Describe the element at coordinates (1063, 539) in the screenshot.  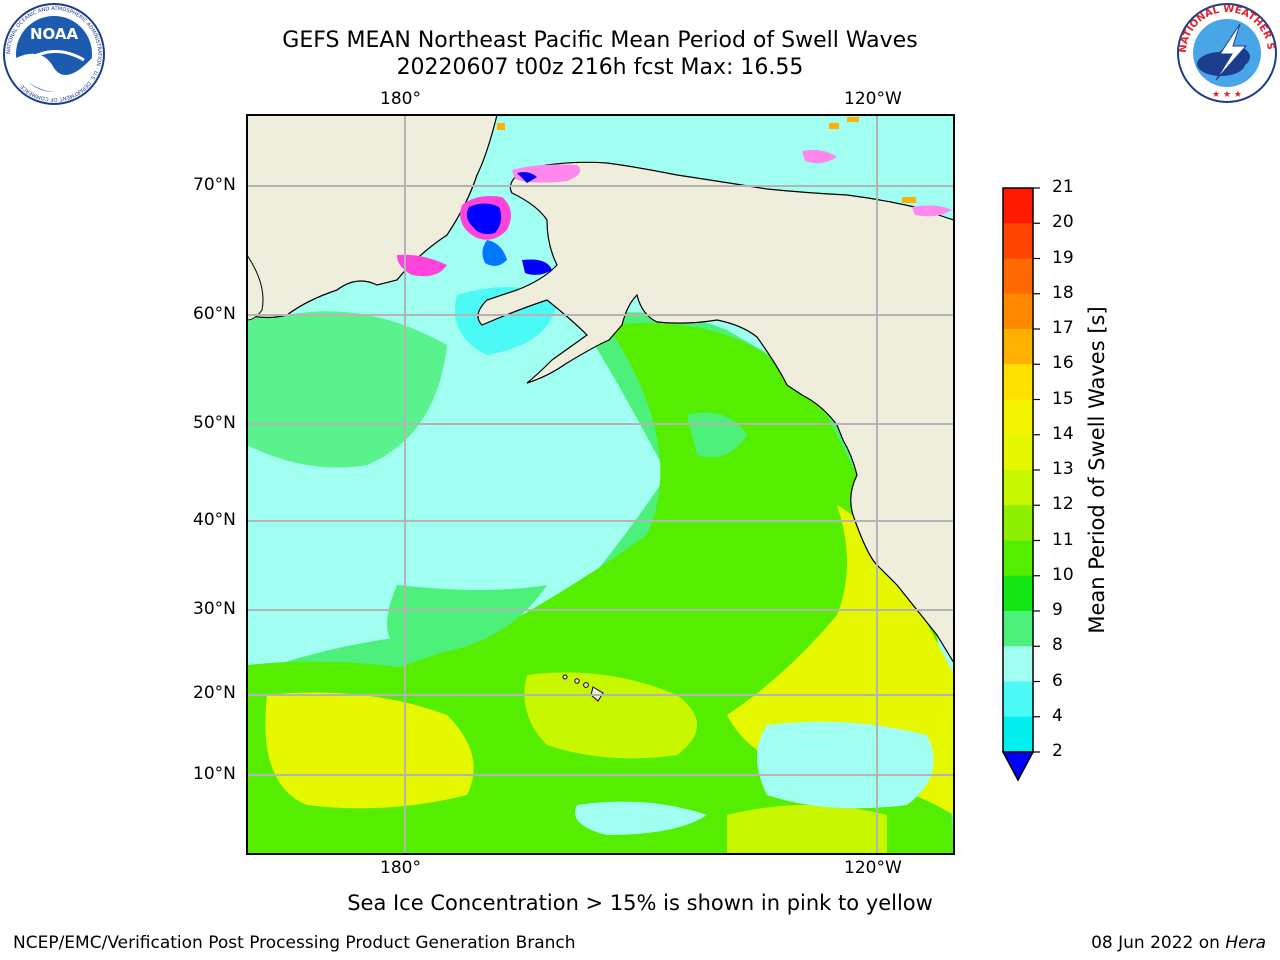
I see `colorbar-tick-label: 11` at that location.